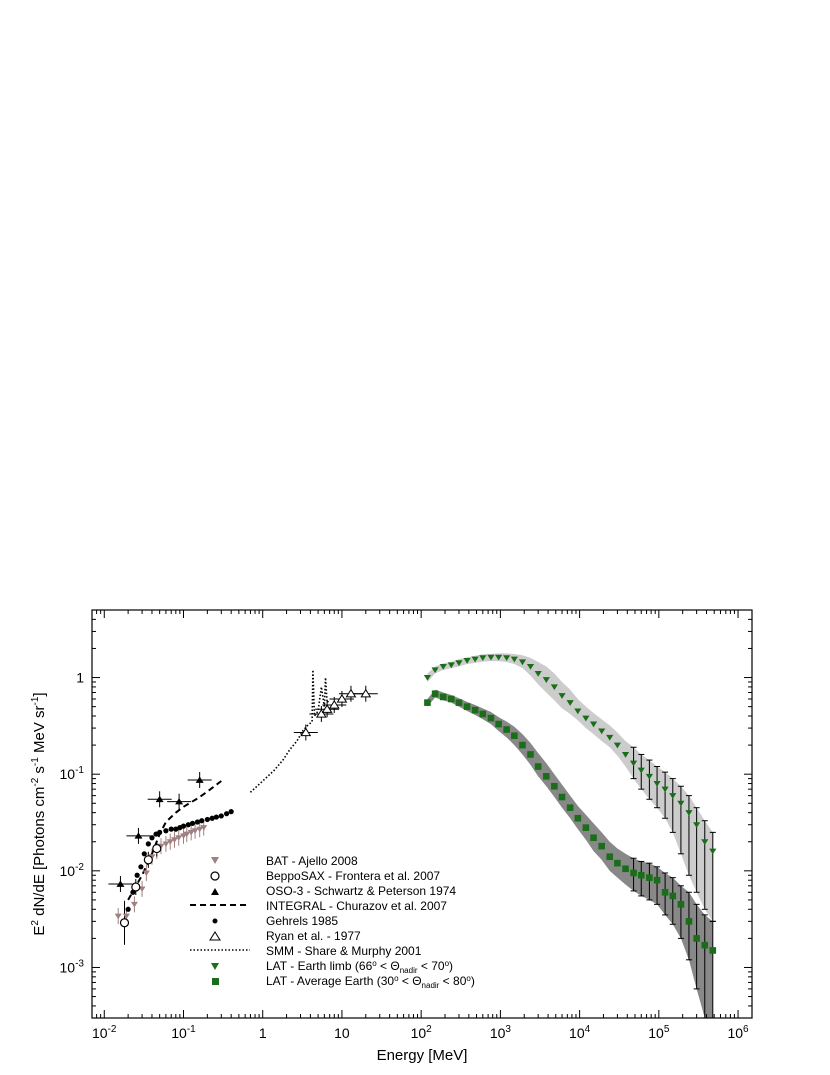 The width and height of the screenshot is (830, 1075). What do you see at coordinates (72, 966) in the screenshot?
I see `y-tick-label: 10⁻³` at bounding box center [72, 966].